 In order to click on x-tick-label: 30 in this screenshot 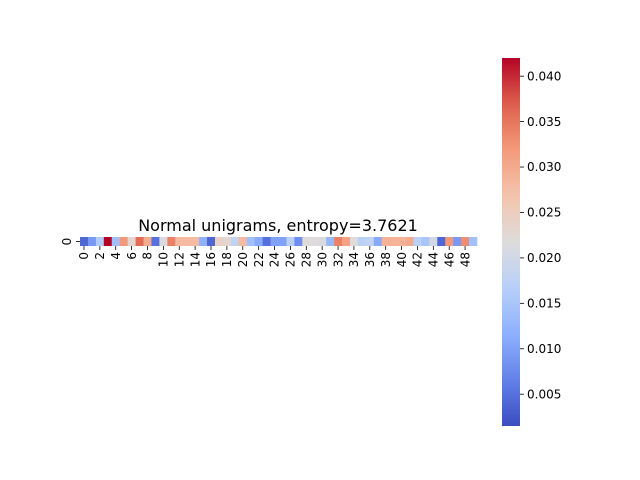, I will do `click(322, 259)`.